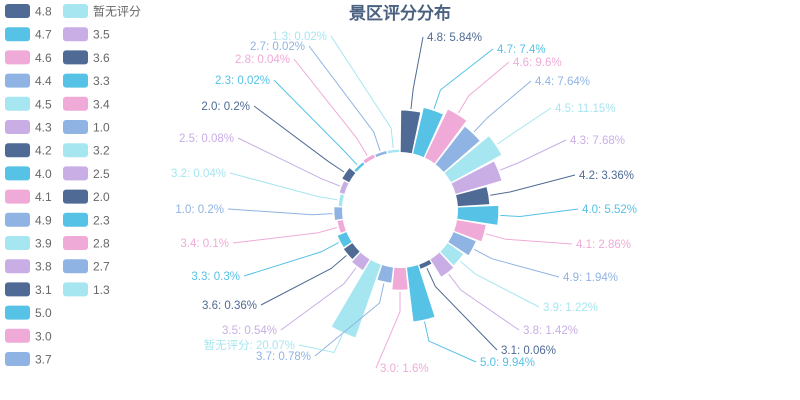  What do you see at coordinates (28, 11) in the screenshot?
I see `legend-item-4-8: 4.8` at bounding box center [28, 11].